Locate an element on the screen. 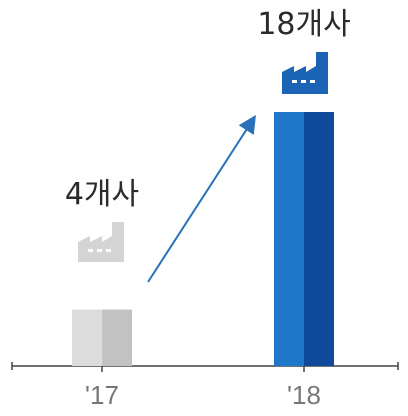  x-tick-label-17: '17 is located at coordinates (102, 395).